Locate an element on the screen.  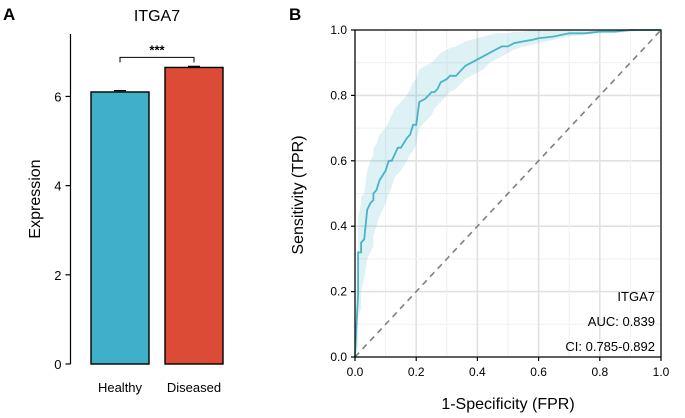
x-tick-label-0.8: 0.8 is located at coordinates (599, 372).